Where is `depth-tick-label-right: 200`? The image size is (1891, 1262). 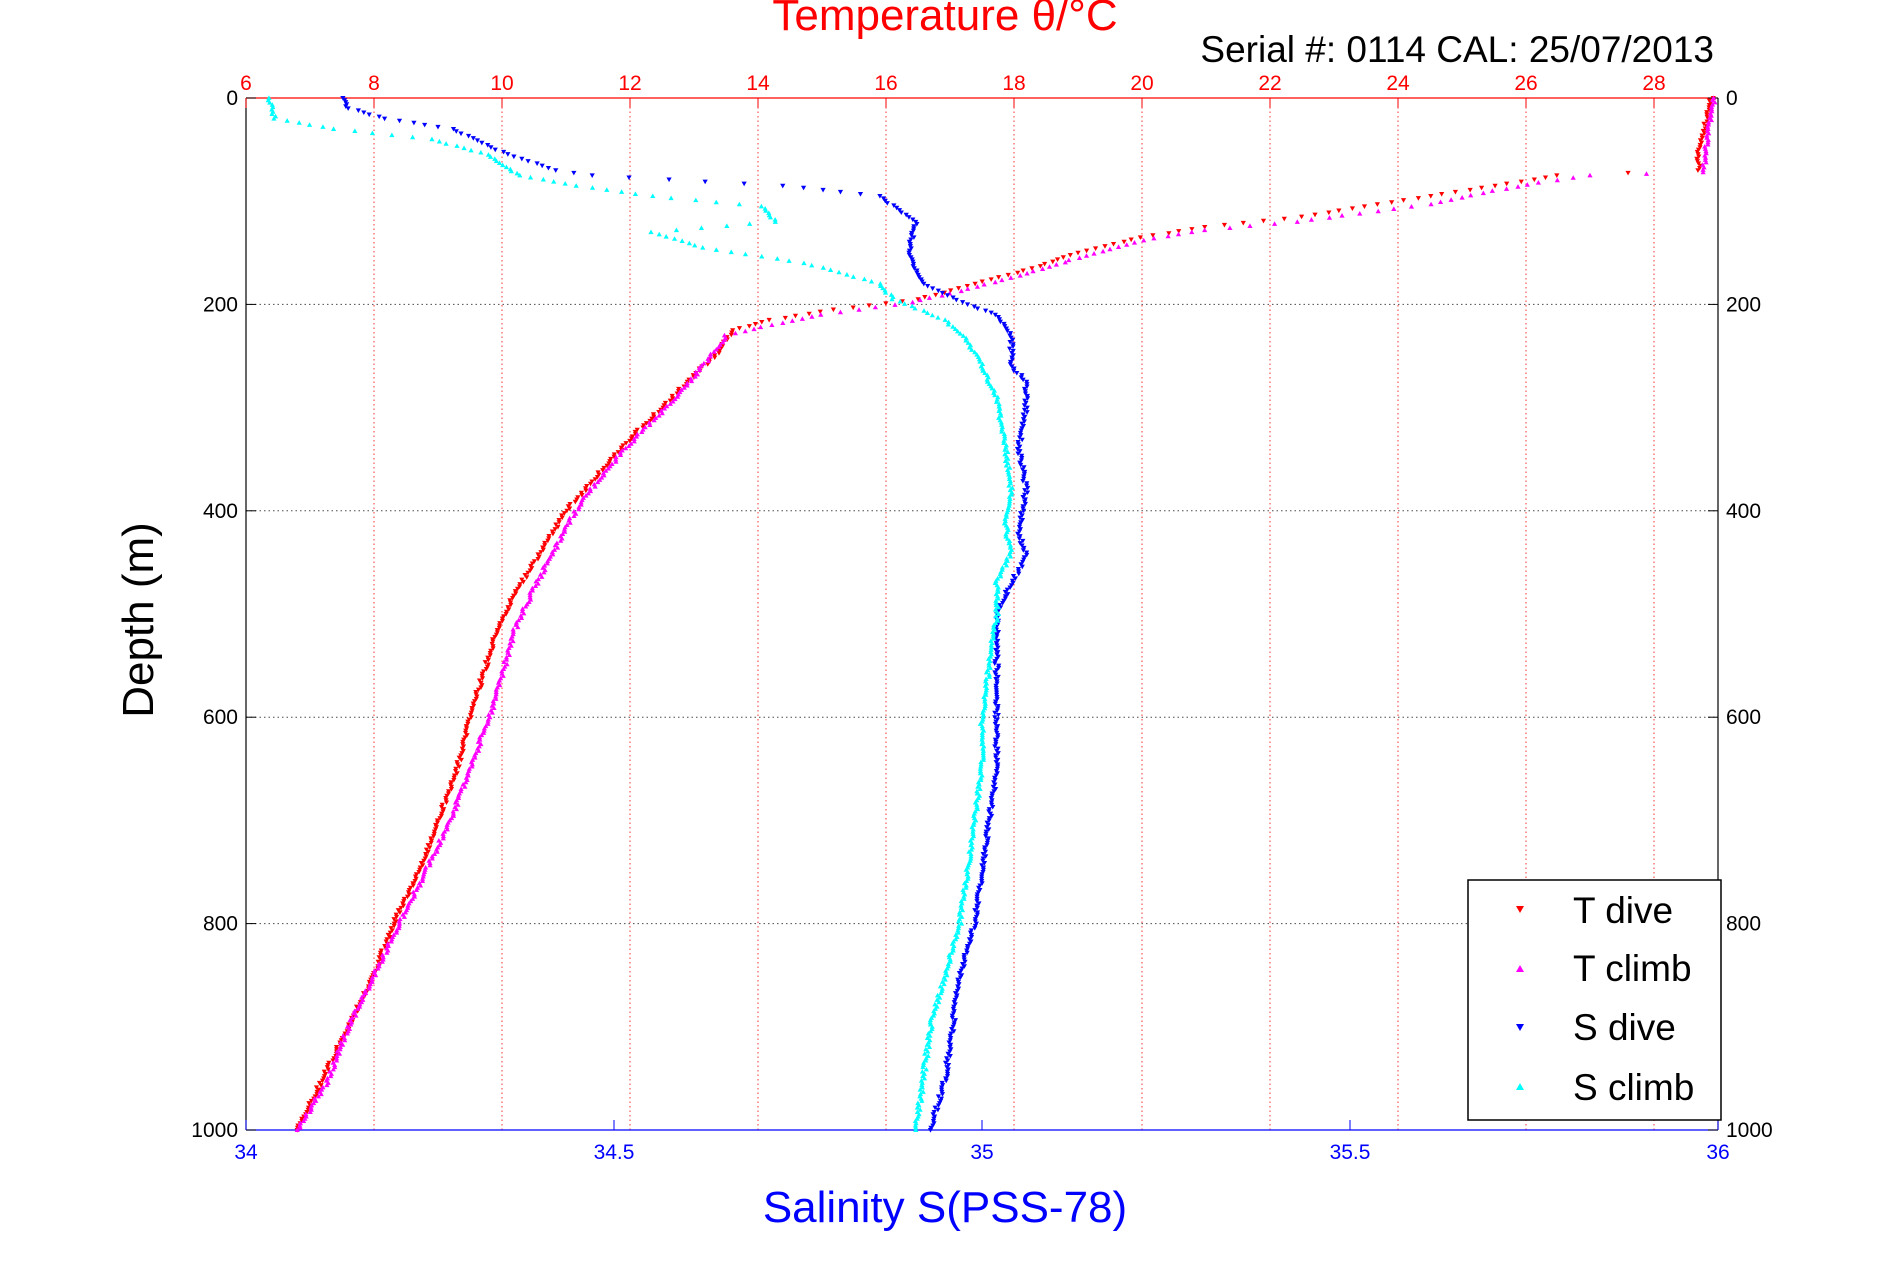 depth-tick-label-right: 200 is located at coordinates (1743, 304).